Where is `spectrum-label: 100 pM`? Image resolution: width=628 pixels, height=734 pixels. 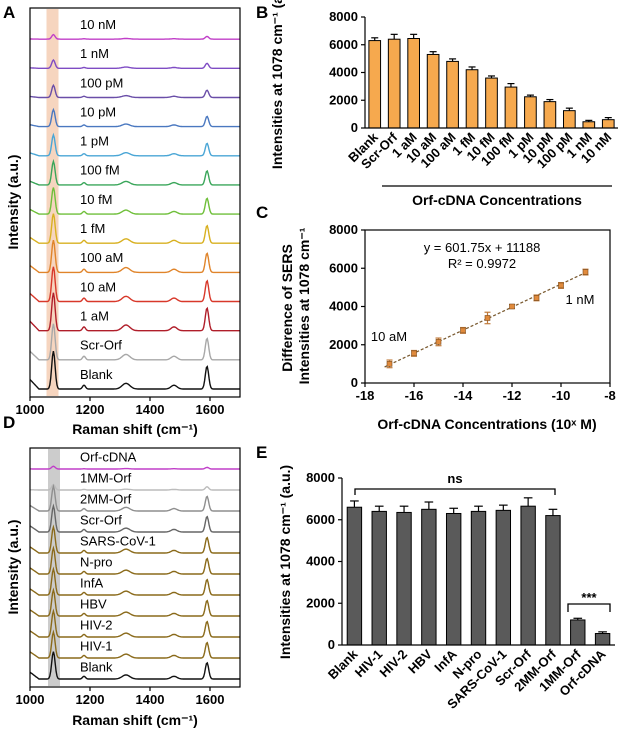 spectrum-label: 100 pM is located at coordinates (101, 82).